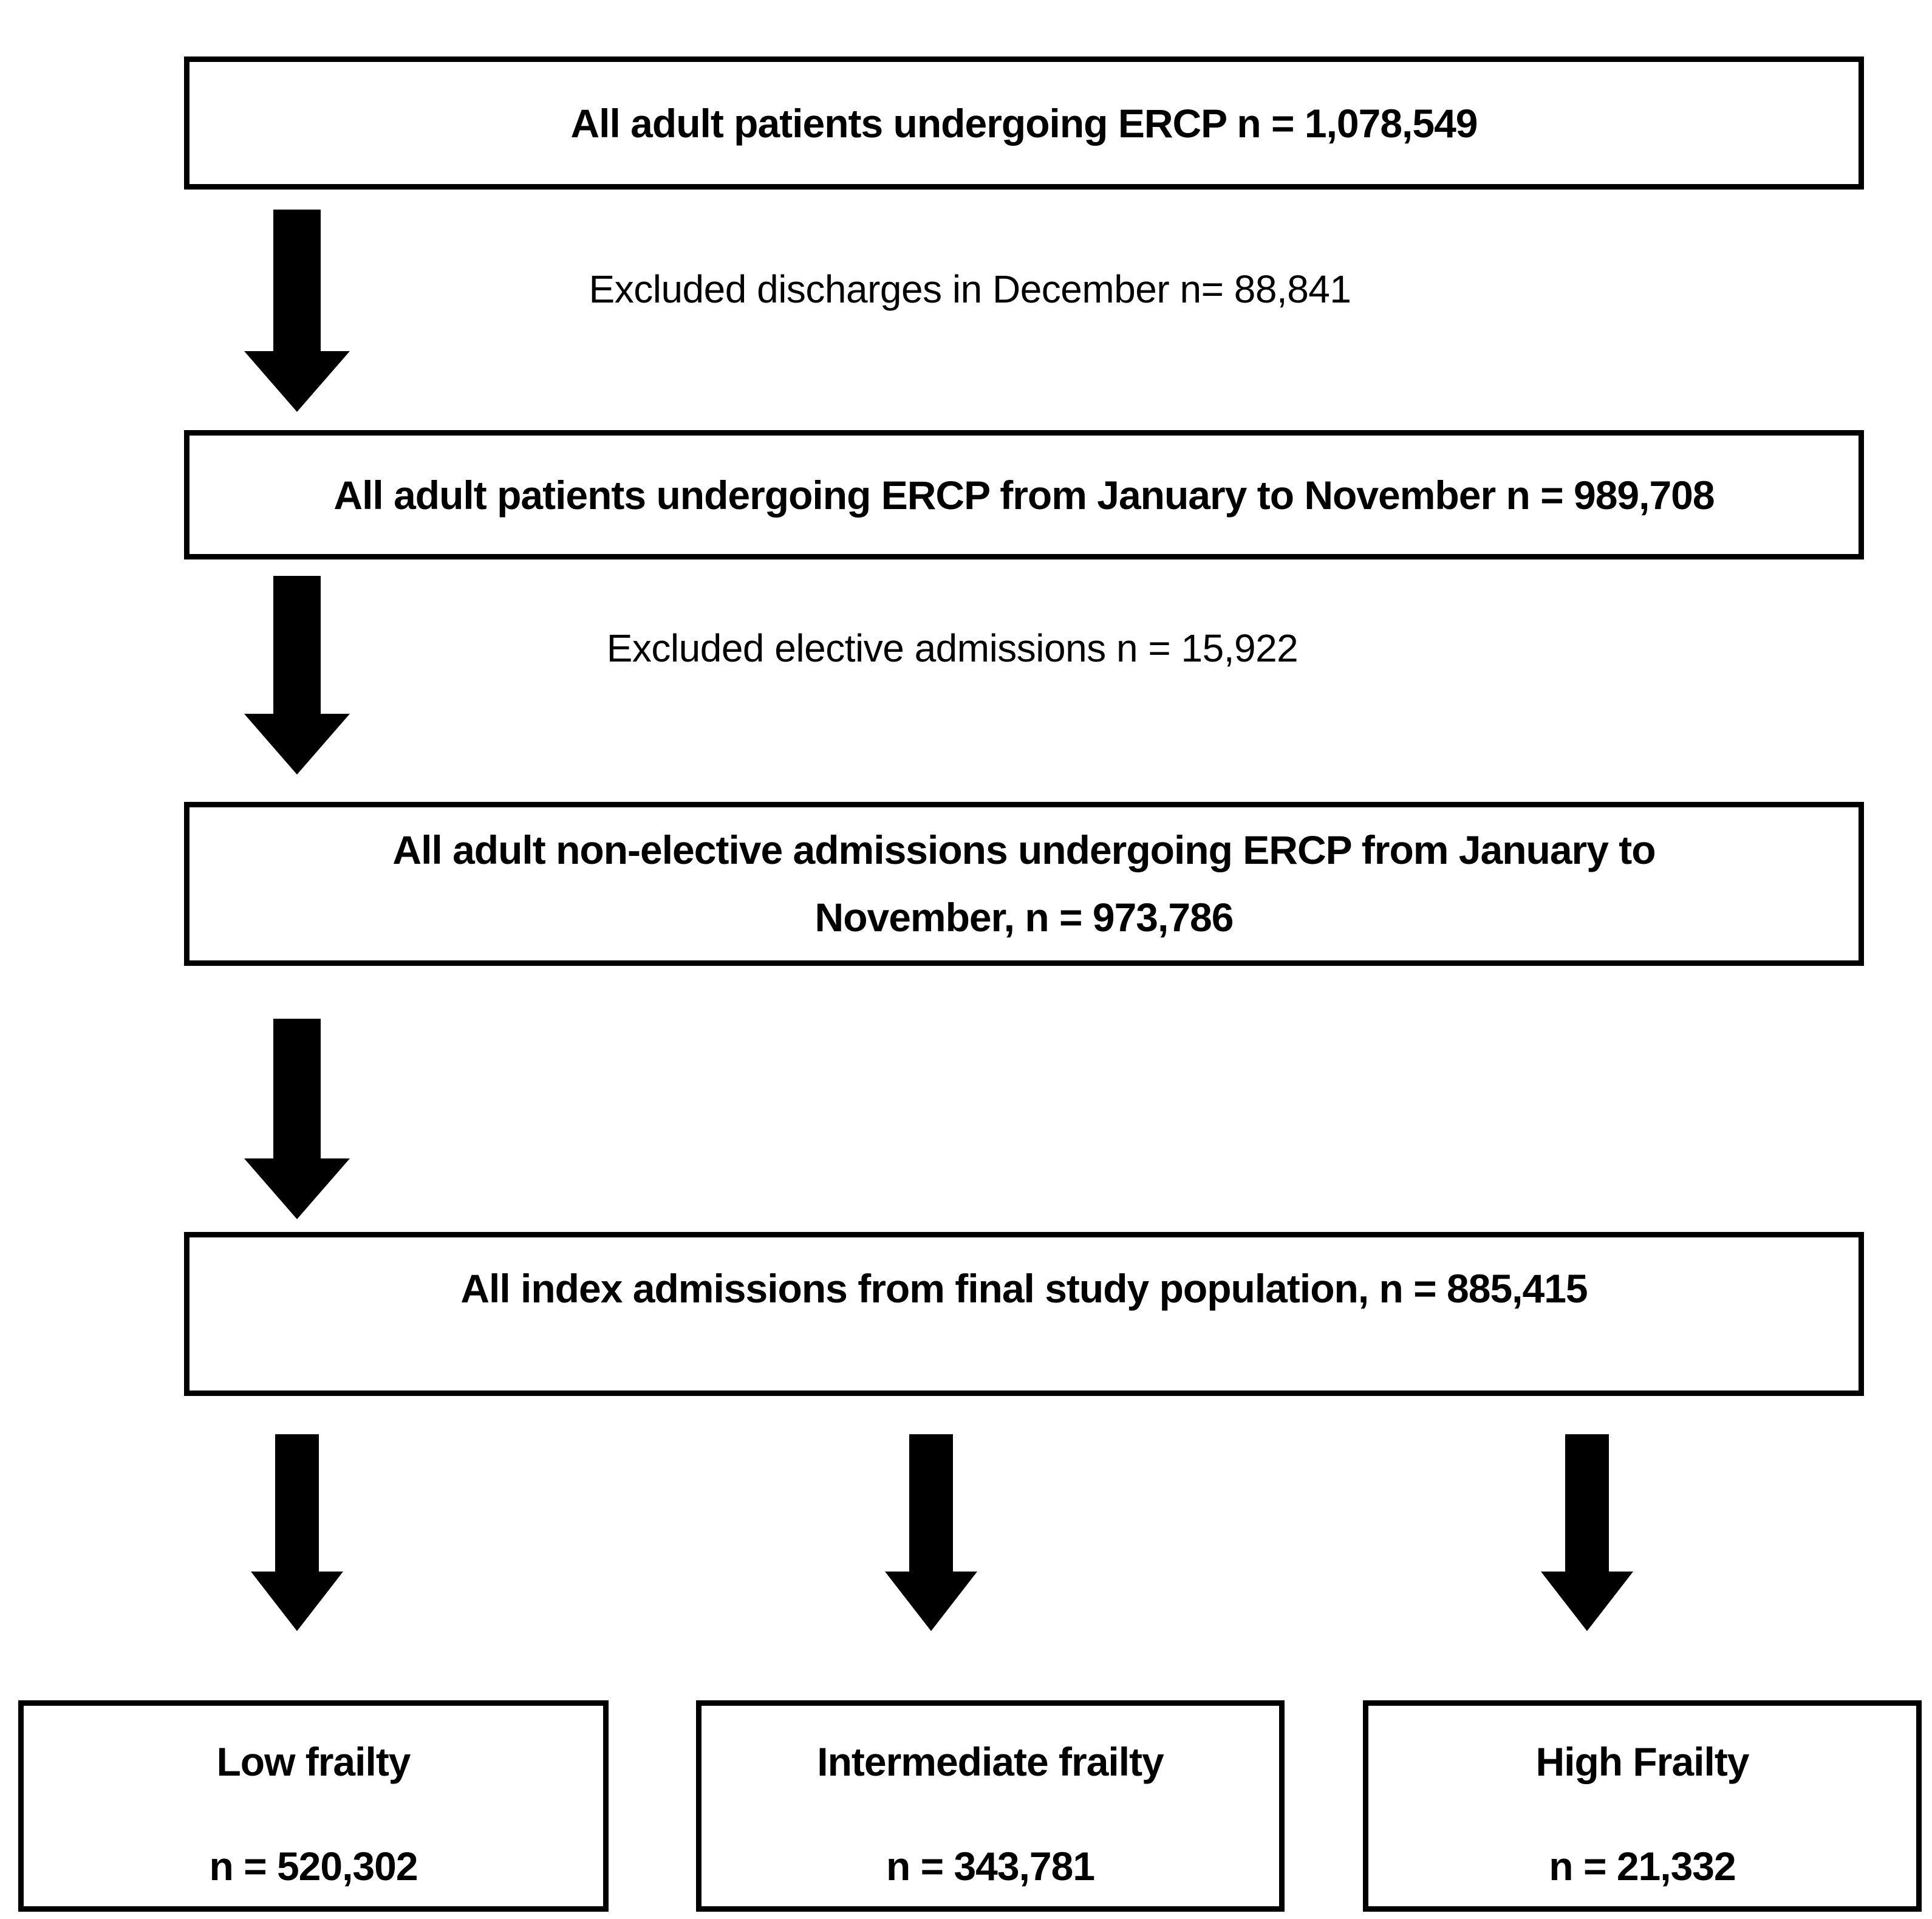  Describe the element at coordinates (313, 1866) in the screenshot. I see `outcome-low-frailty-count: n = 520,302` at that location.